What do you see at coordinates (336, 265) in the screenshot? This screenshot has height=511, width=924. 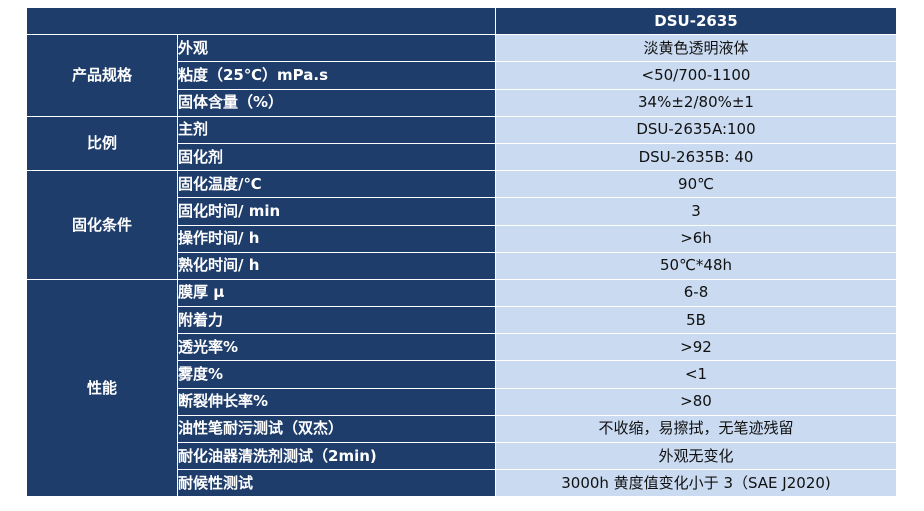 I see `param-label: 熟化时间/ h` at bounding box center [336, 265].